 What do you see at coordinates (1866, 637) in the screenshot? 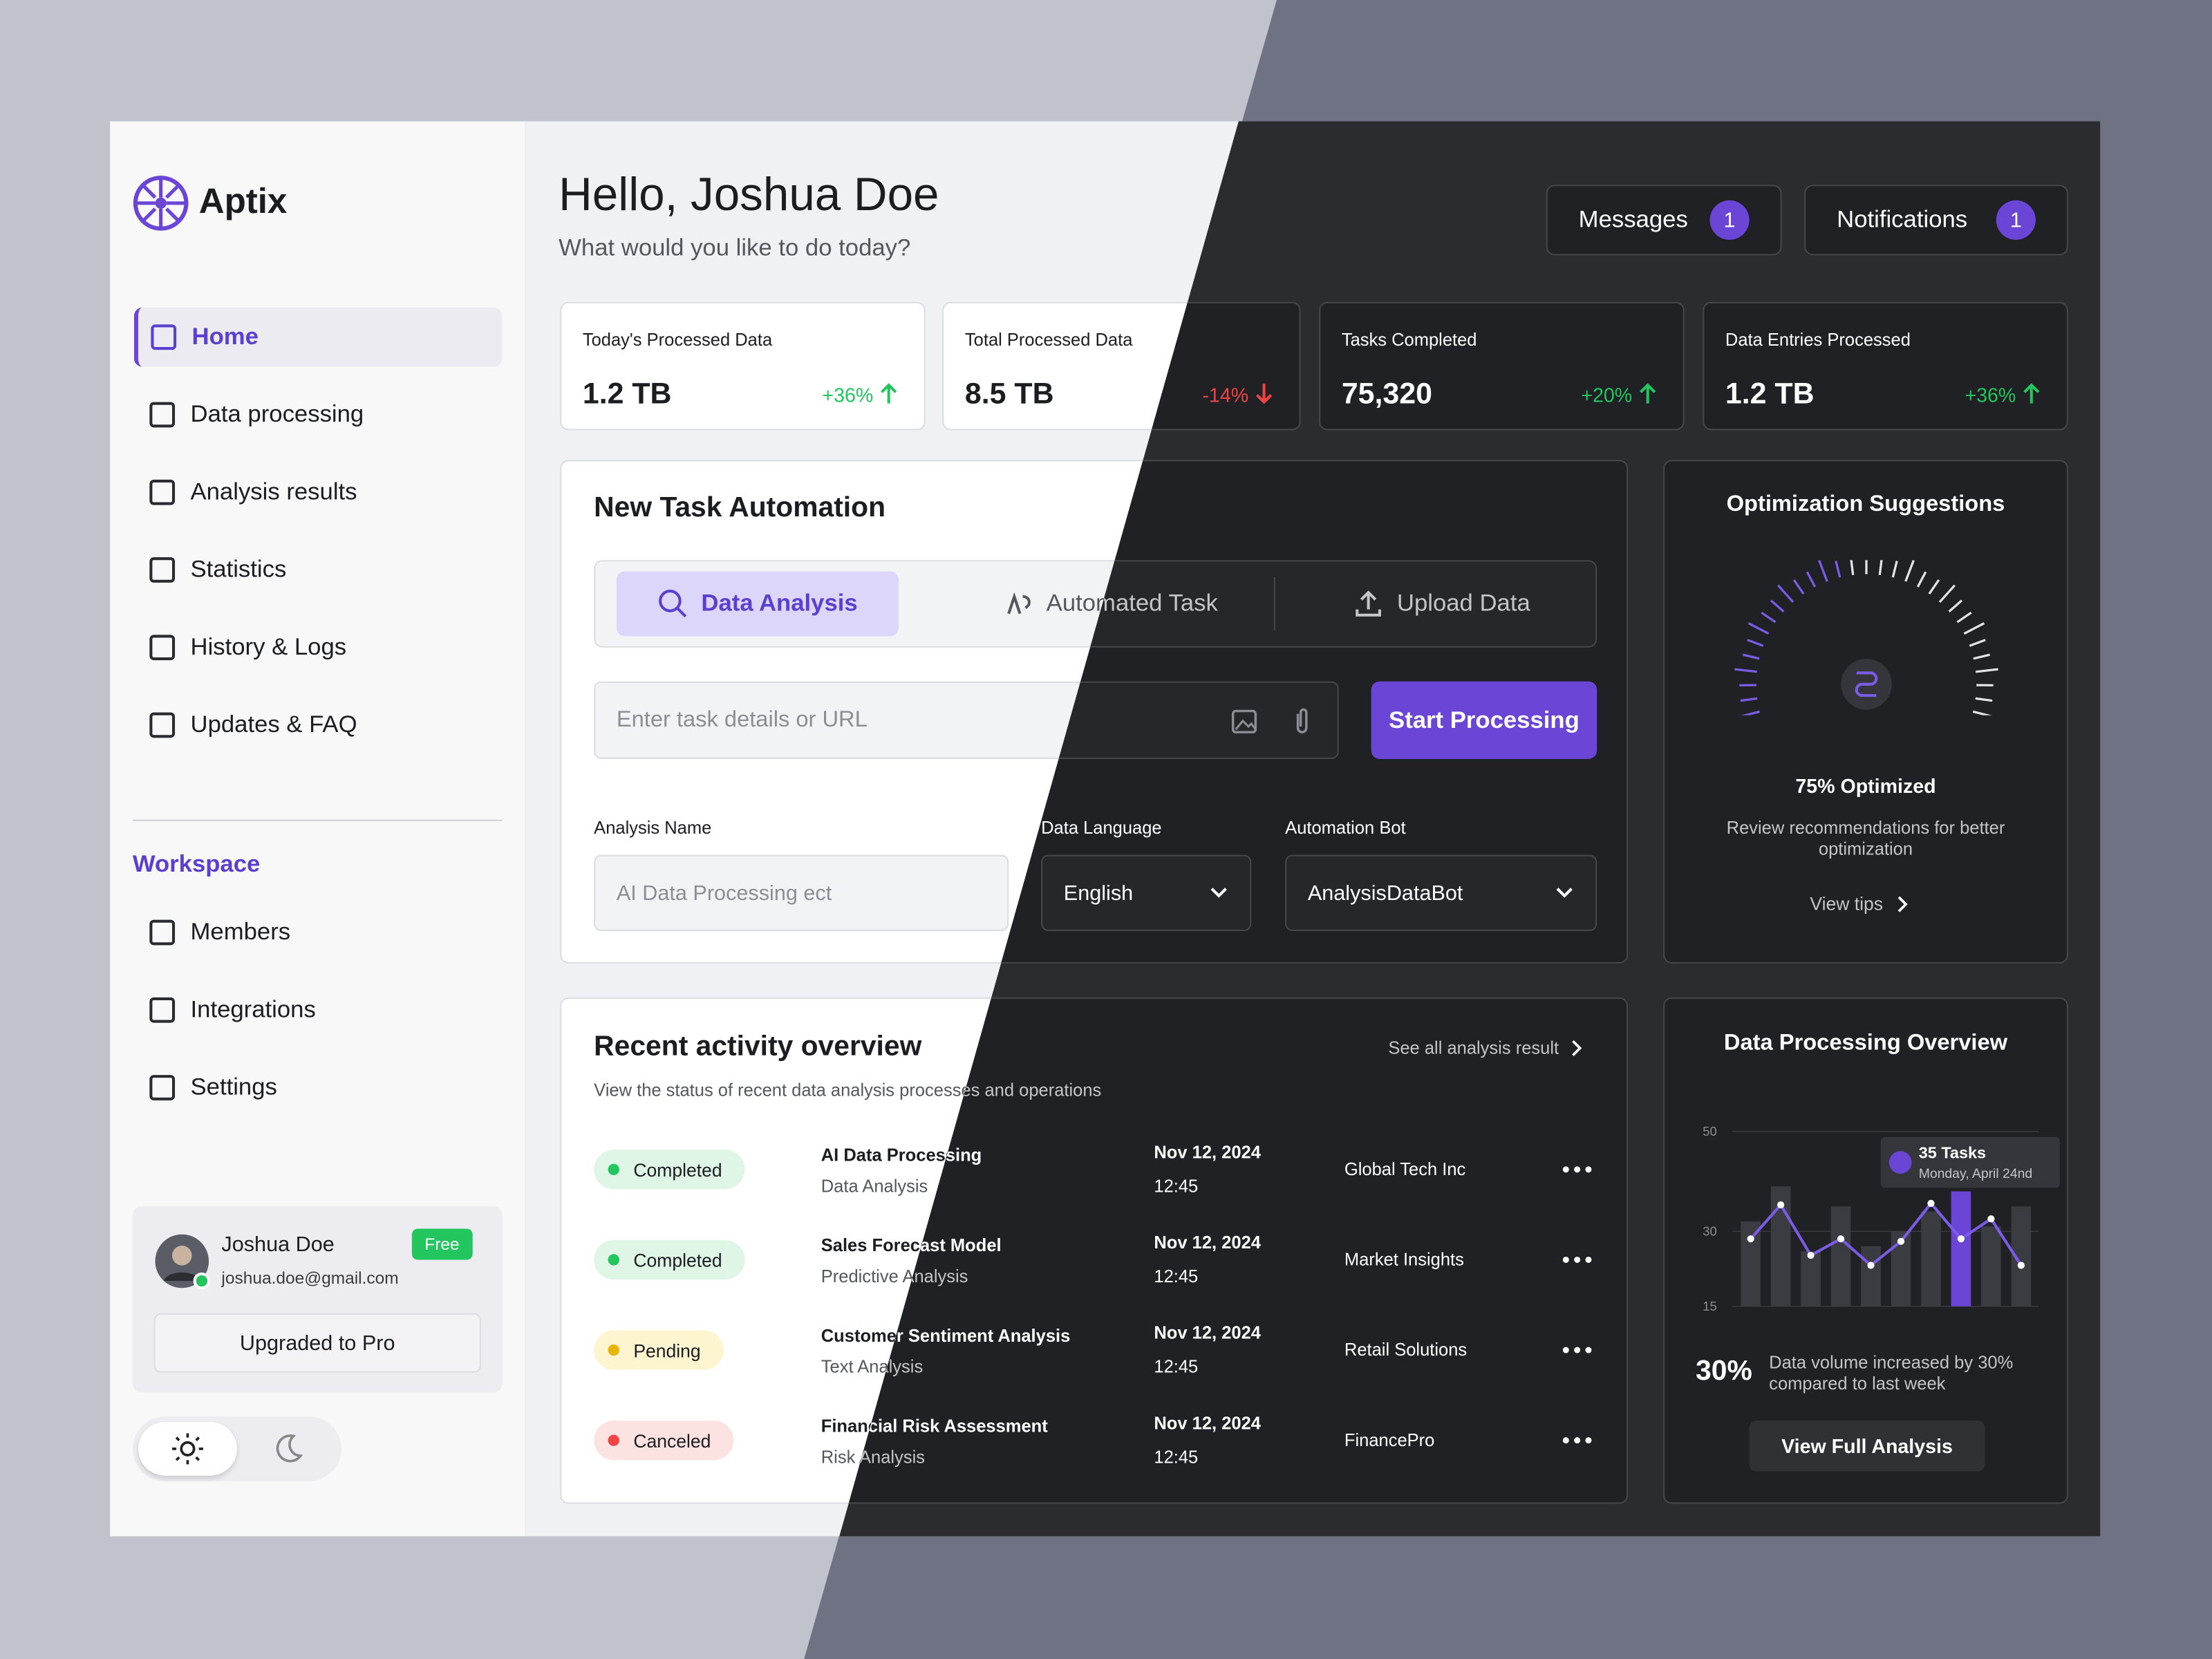
I see `gauge` at bounding box center [1866, 637].